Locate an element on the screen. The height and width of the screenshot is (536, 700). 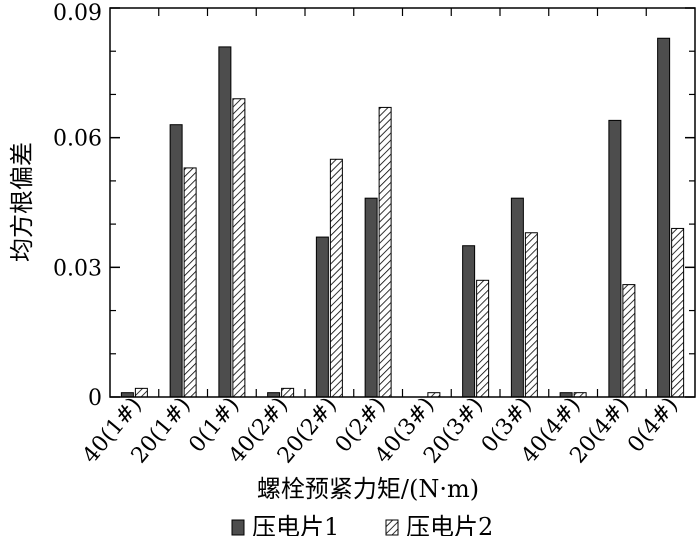
bar-1-20(4#) is located at coordinates (615, 258).